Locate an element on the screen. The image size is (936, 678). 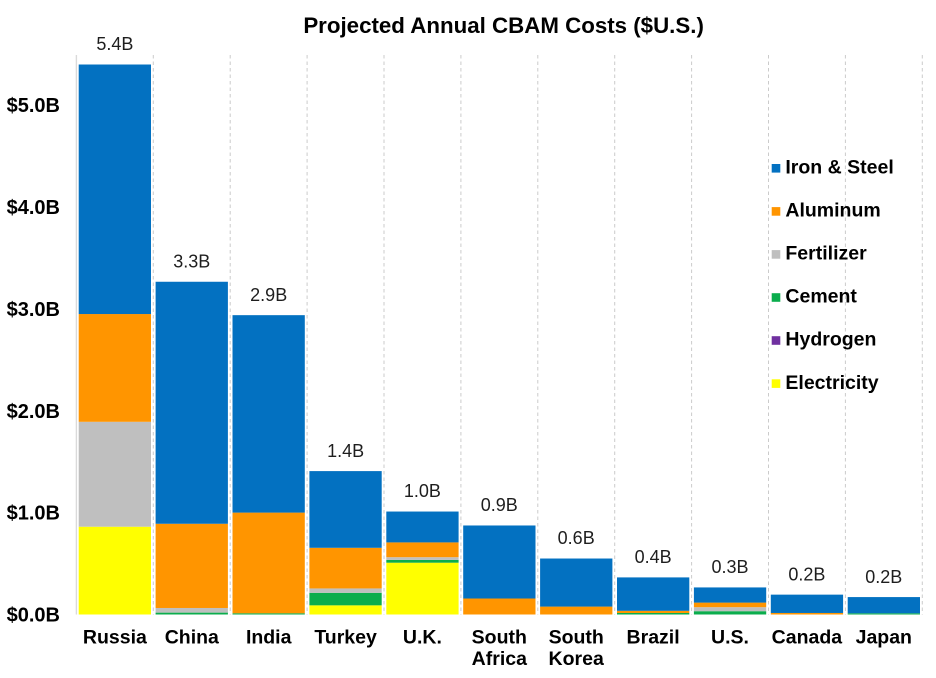
svg-text: 3.3B is located at coordinates (191, 262).